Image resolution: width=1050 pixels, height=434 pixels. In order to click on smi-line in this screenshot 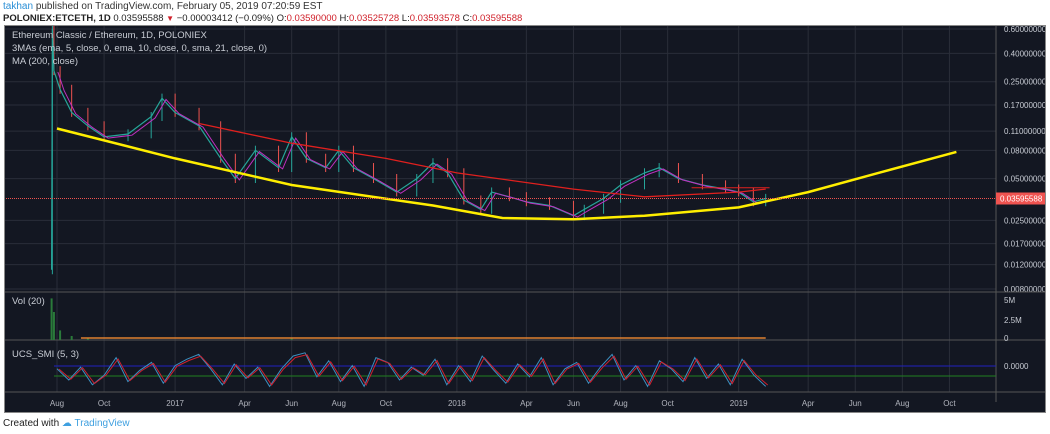, I will do `click(411, 370)`.